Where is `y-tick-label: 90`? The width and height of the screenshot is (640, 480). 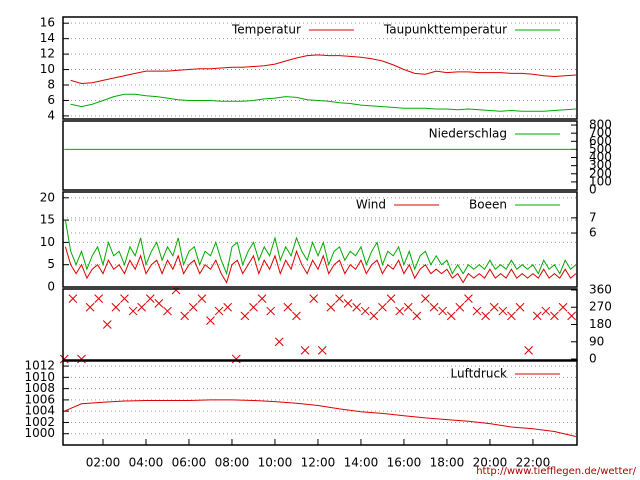 y-tick-label: 90 is located at coordinates (596, 341).